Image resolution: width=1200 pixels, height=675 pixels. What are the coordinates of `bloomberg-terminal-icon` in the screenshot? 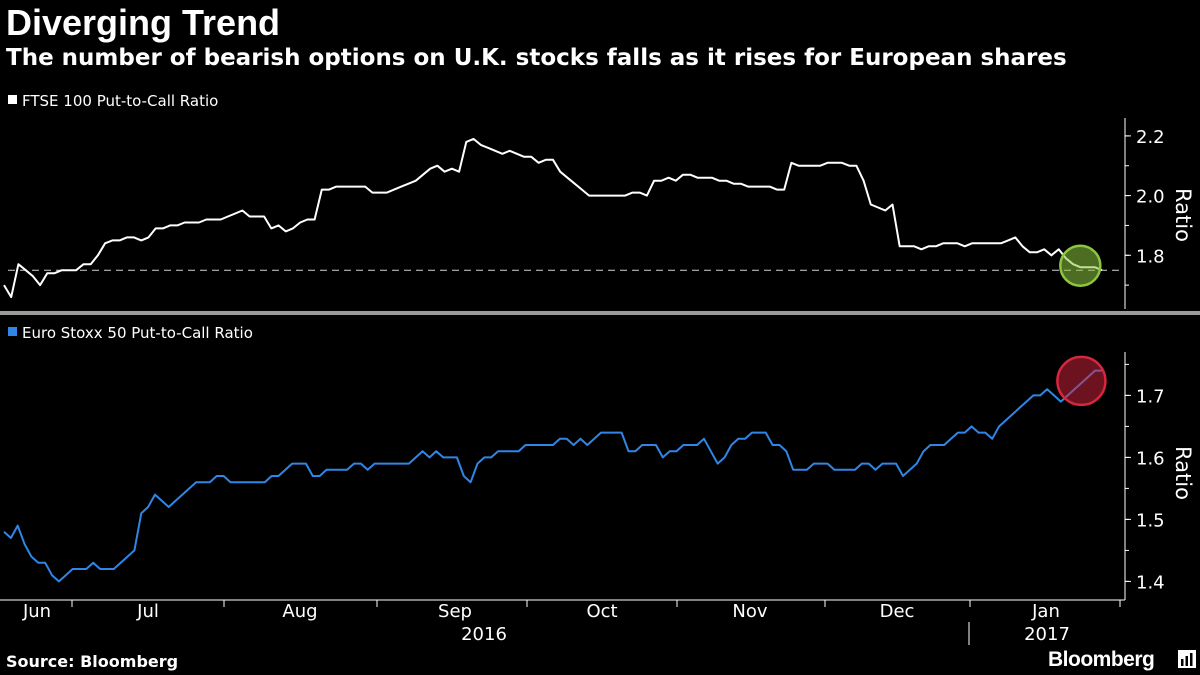 It's located at (1187, 659).